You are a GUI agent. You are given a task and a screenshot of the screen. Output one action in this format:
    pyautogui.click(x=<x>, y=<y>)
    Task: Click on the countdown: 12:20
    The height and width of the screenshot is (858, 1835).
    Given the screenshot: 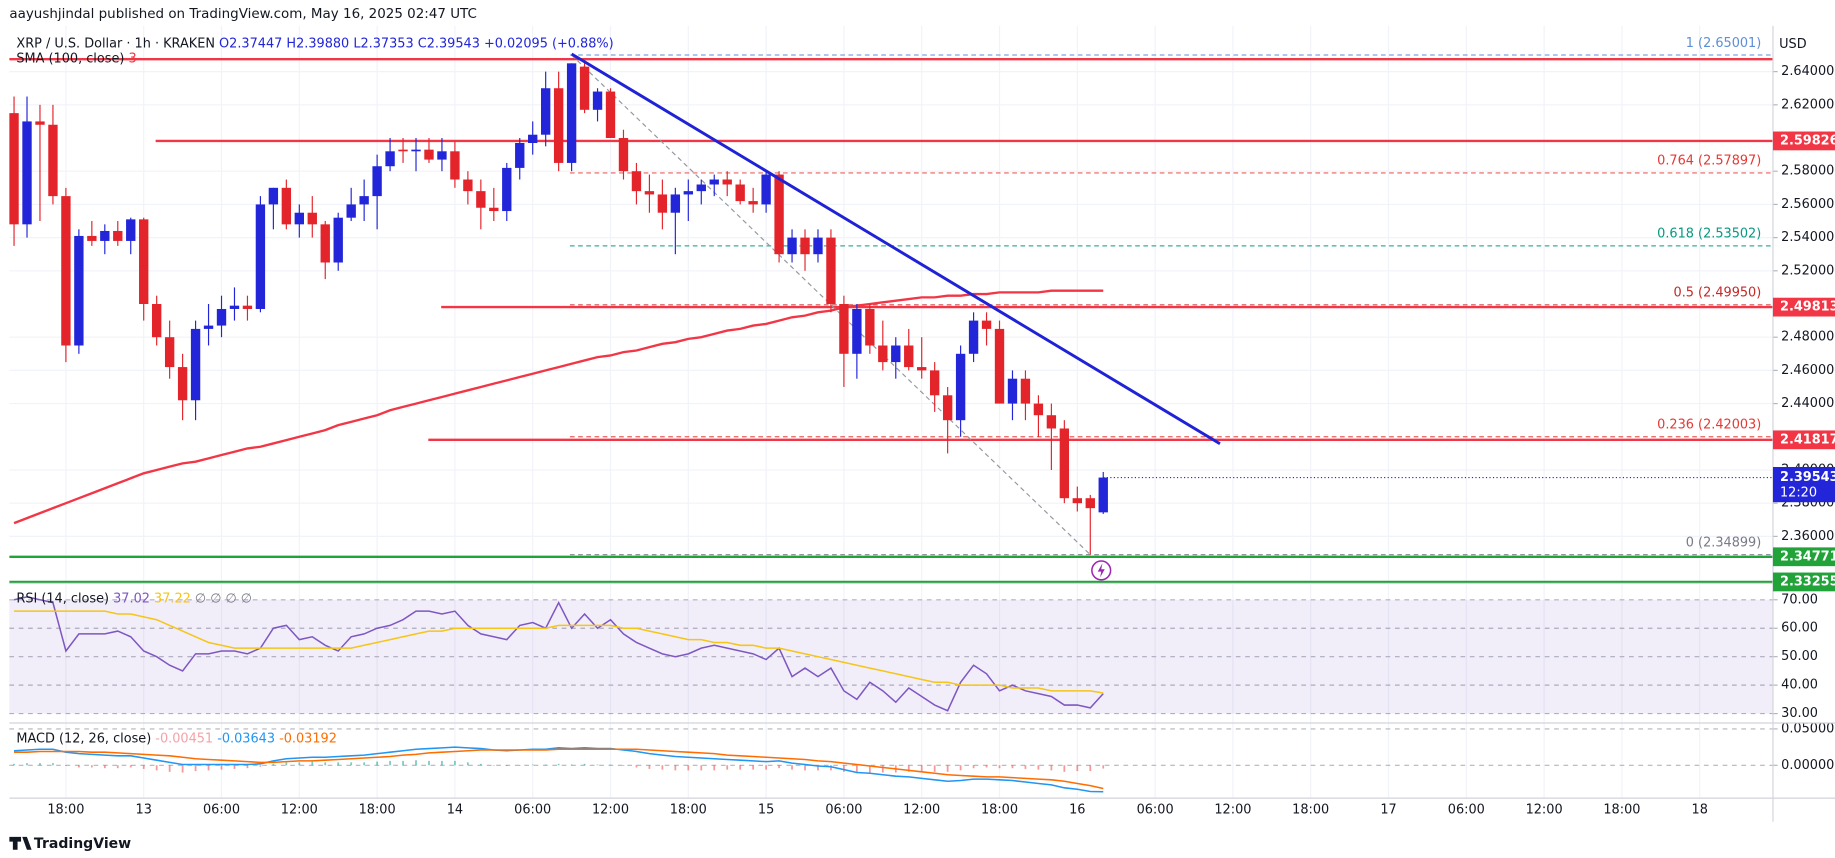 What is the action you would take?
    pyautogui.click(x=1798, y=492)
    